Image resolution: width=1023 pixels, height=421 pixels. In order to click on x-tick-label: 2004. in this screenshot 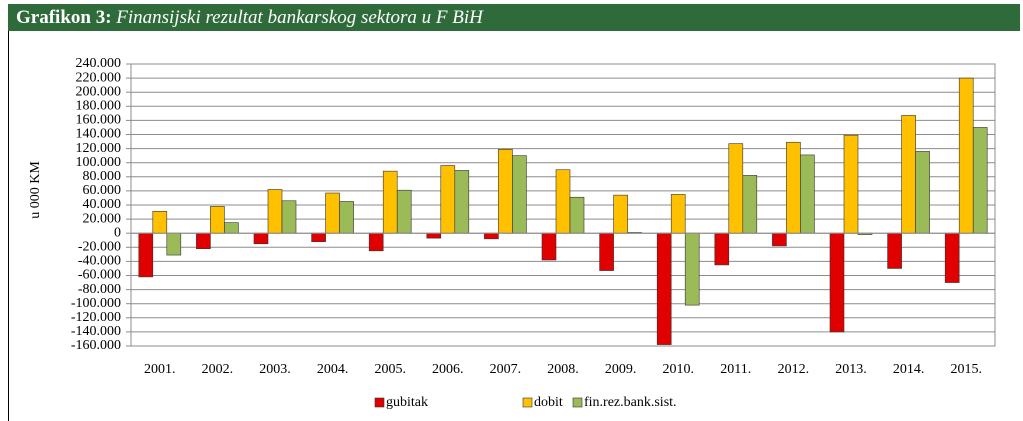, I will do `click(333, 369)`.